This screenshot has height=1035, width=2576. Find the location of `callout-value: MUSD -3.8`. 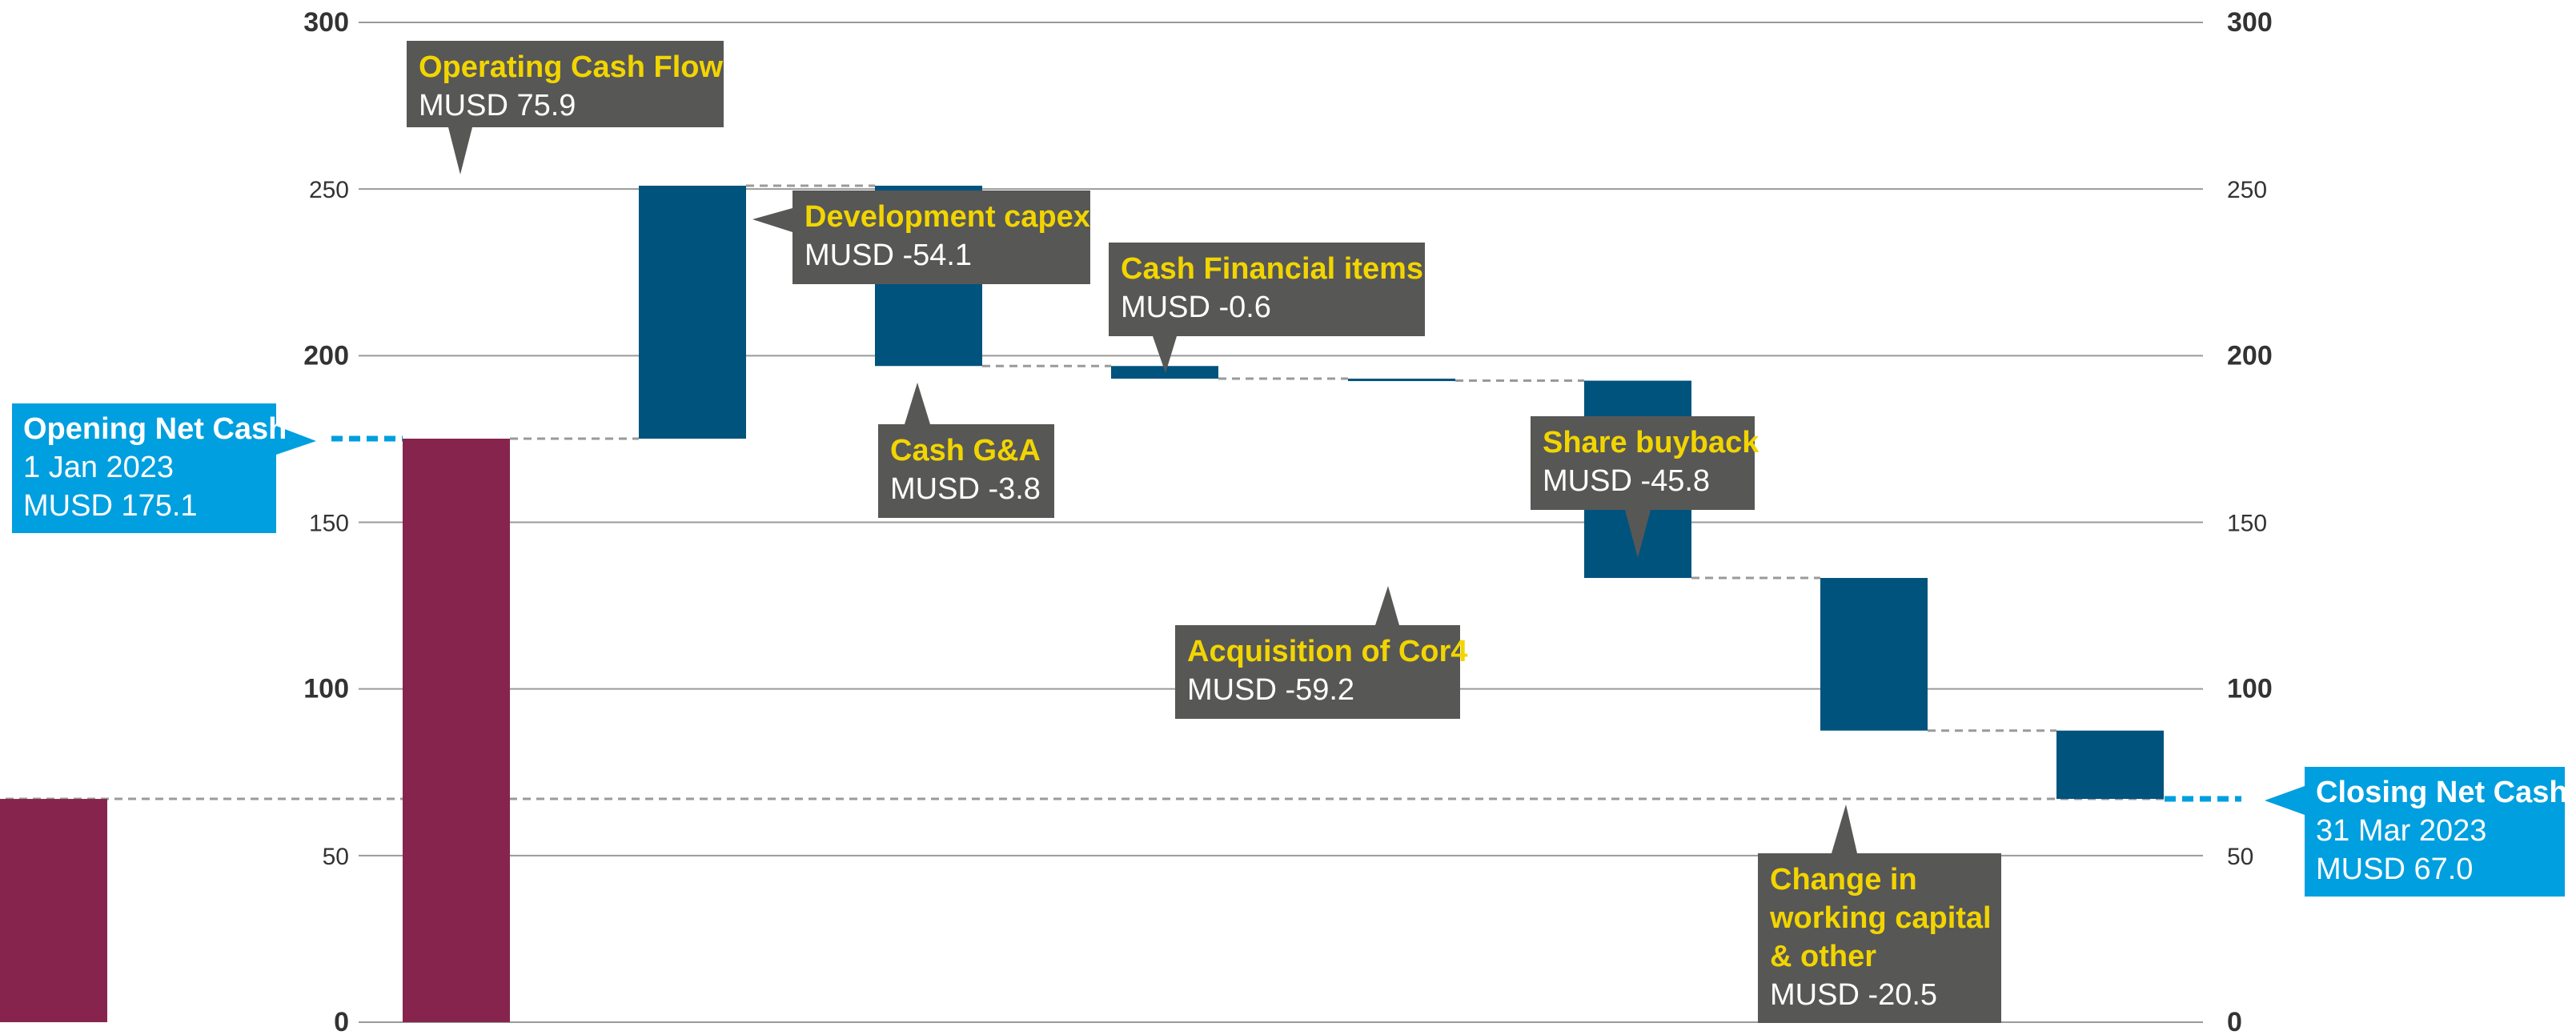

callout-value: MUSD -3.8 is located at coordinates (965, 489).